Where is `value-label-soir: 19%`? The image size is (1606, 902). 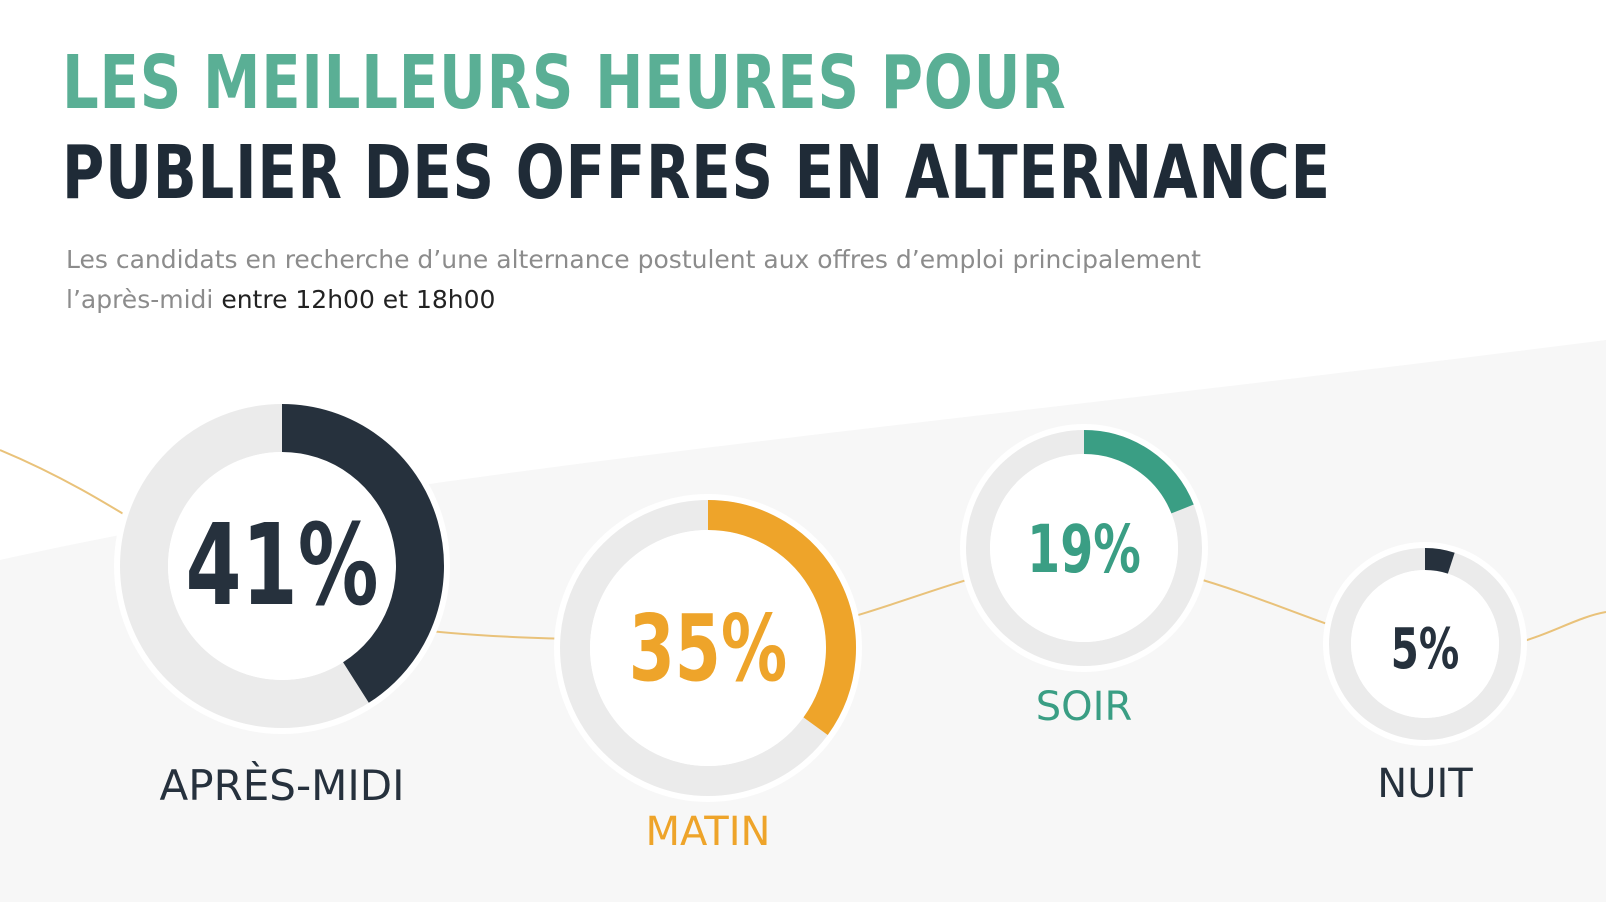
value-label-soir: 19% is located at coordinates (1084, 549).